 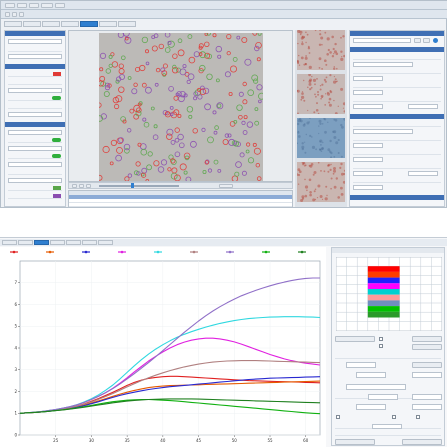 I want to click on prev-frame-button, so click(x=81, y=186).